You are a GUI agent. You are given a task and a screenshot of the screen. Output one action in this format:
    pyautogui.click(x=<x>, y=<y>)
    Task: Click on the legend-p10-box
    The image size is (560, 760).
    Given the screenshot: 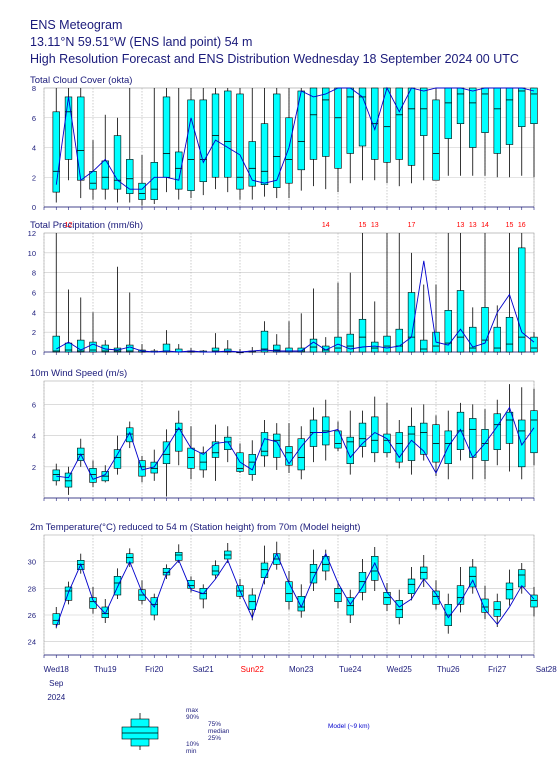 What is the action you would take?
    pyautogui.click(x=140, y=742)
    